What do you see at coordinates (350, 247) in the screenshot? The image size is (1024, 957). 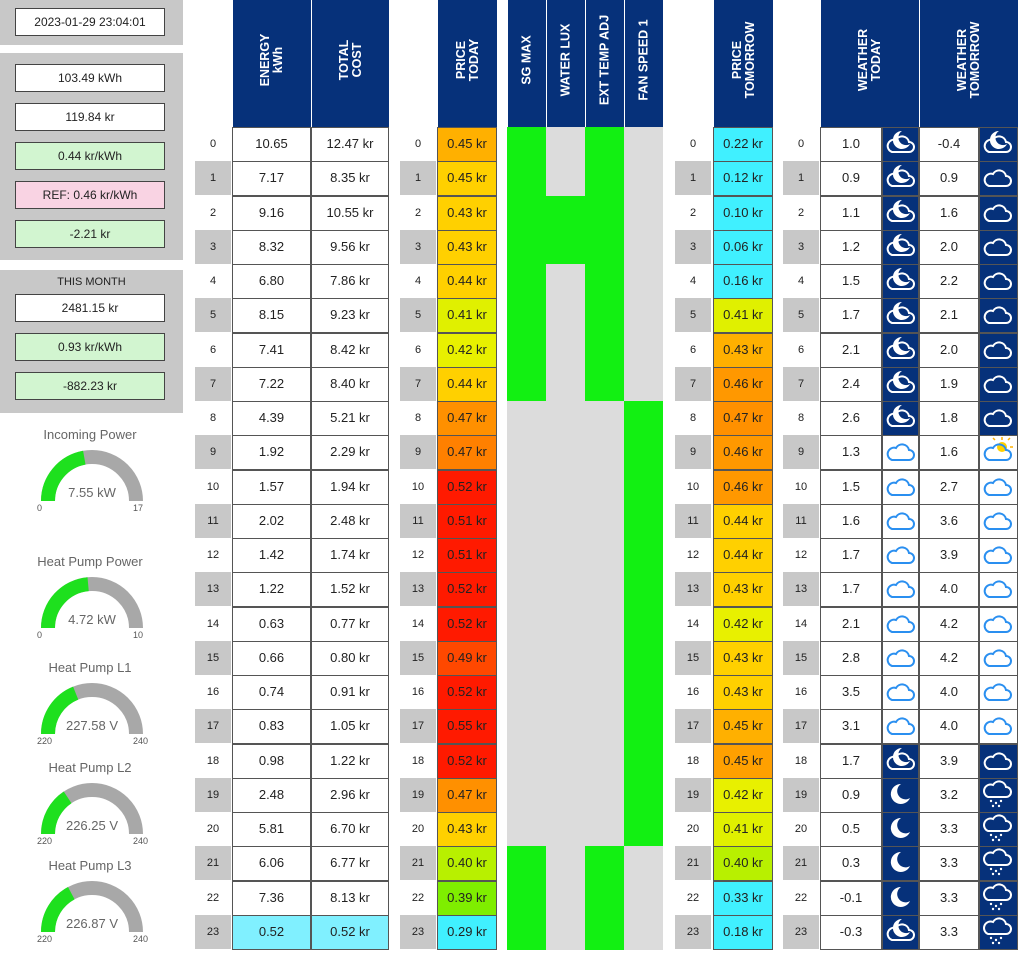 I see `total-cost-cell: 9.56 kr` at bounding box center [350, 247].